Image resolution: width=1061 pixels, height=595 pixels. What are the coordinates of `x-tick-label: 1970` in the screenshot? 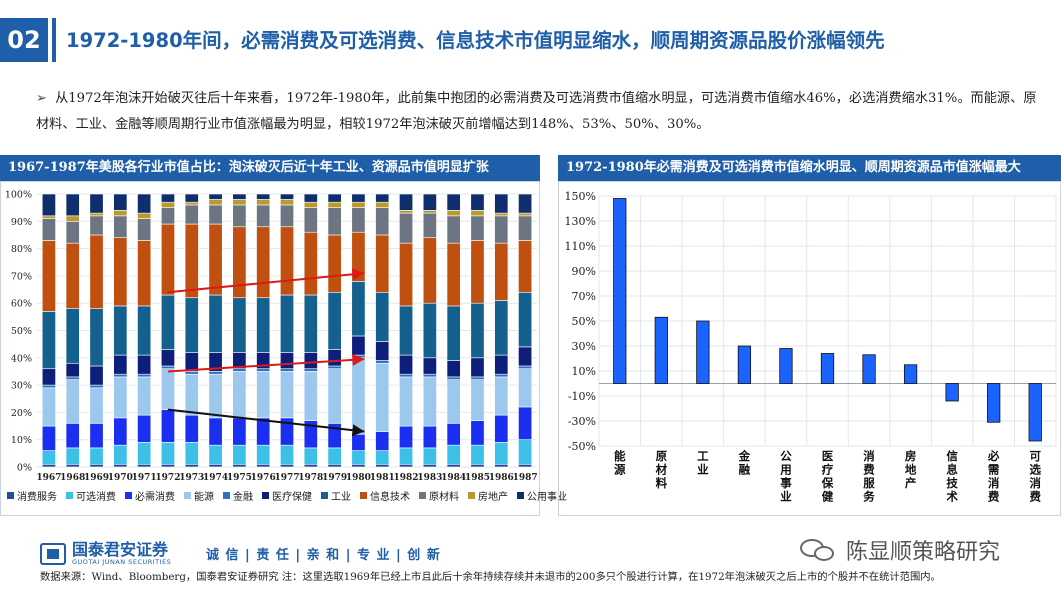 It's located at (120, 478).